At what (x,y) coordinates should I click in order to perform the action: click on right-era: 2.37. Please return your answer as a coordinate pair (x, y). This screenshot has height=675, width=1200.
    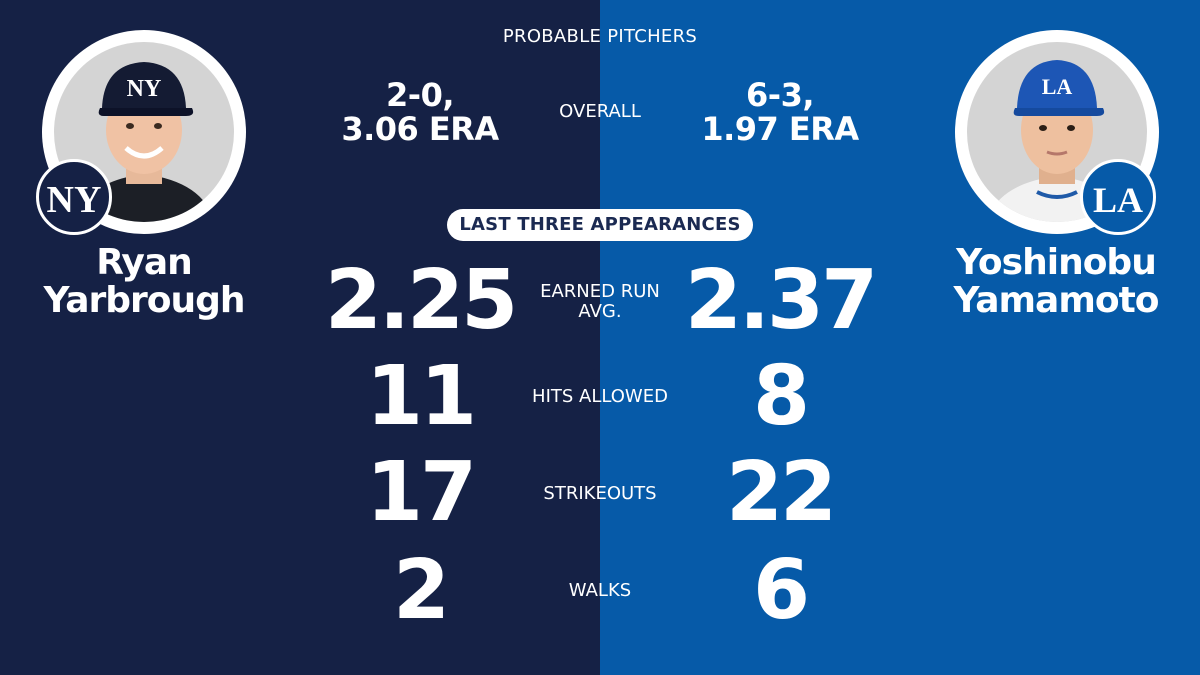
    Looking at the image, I should click on (781, 300).